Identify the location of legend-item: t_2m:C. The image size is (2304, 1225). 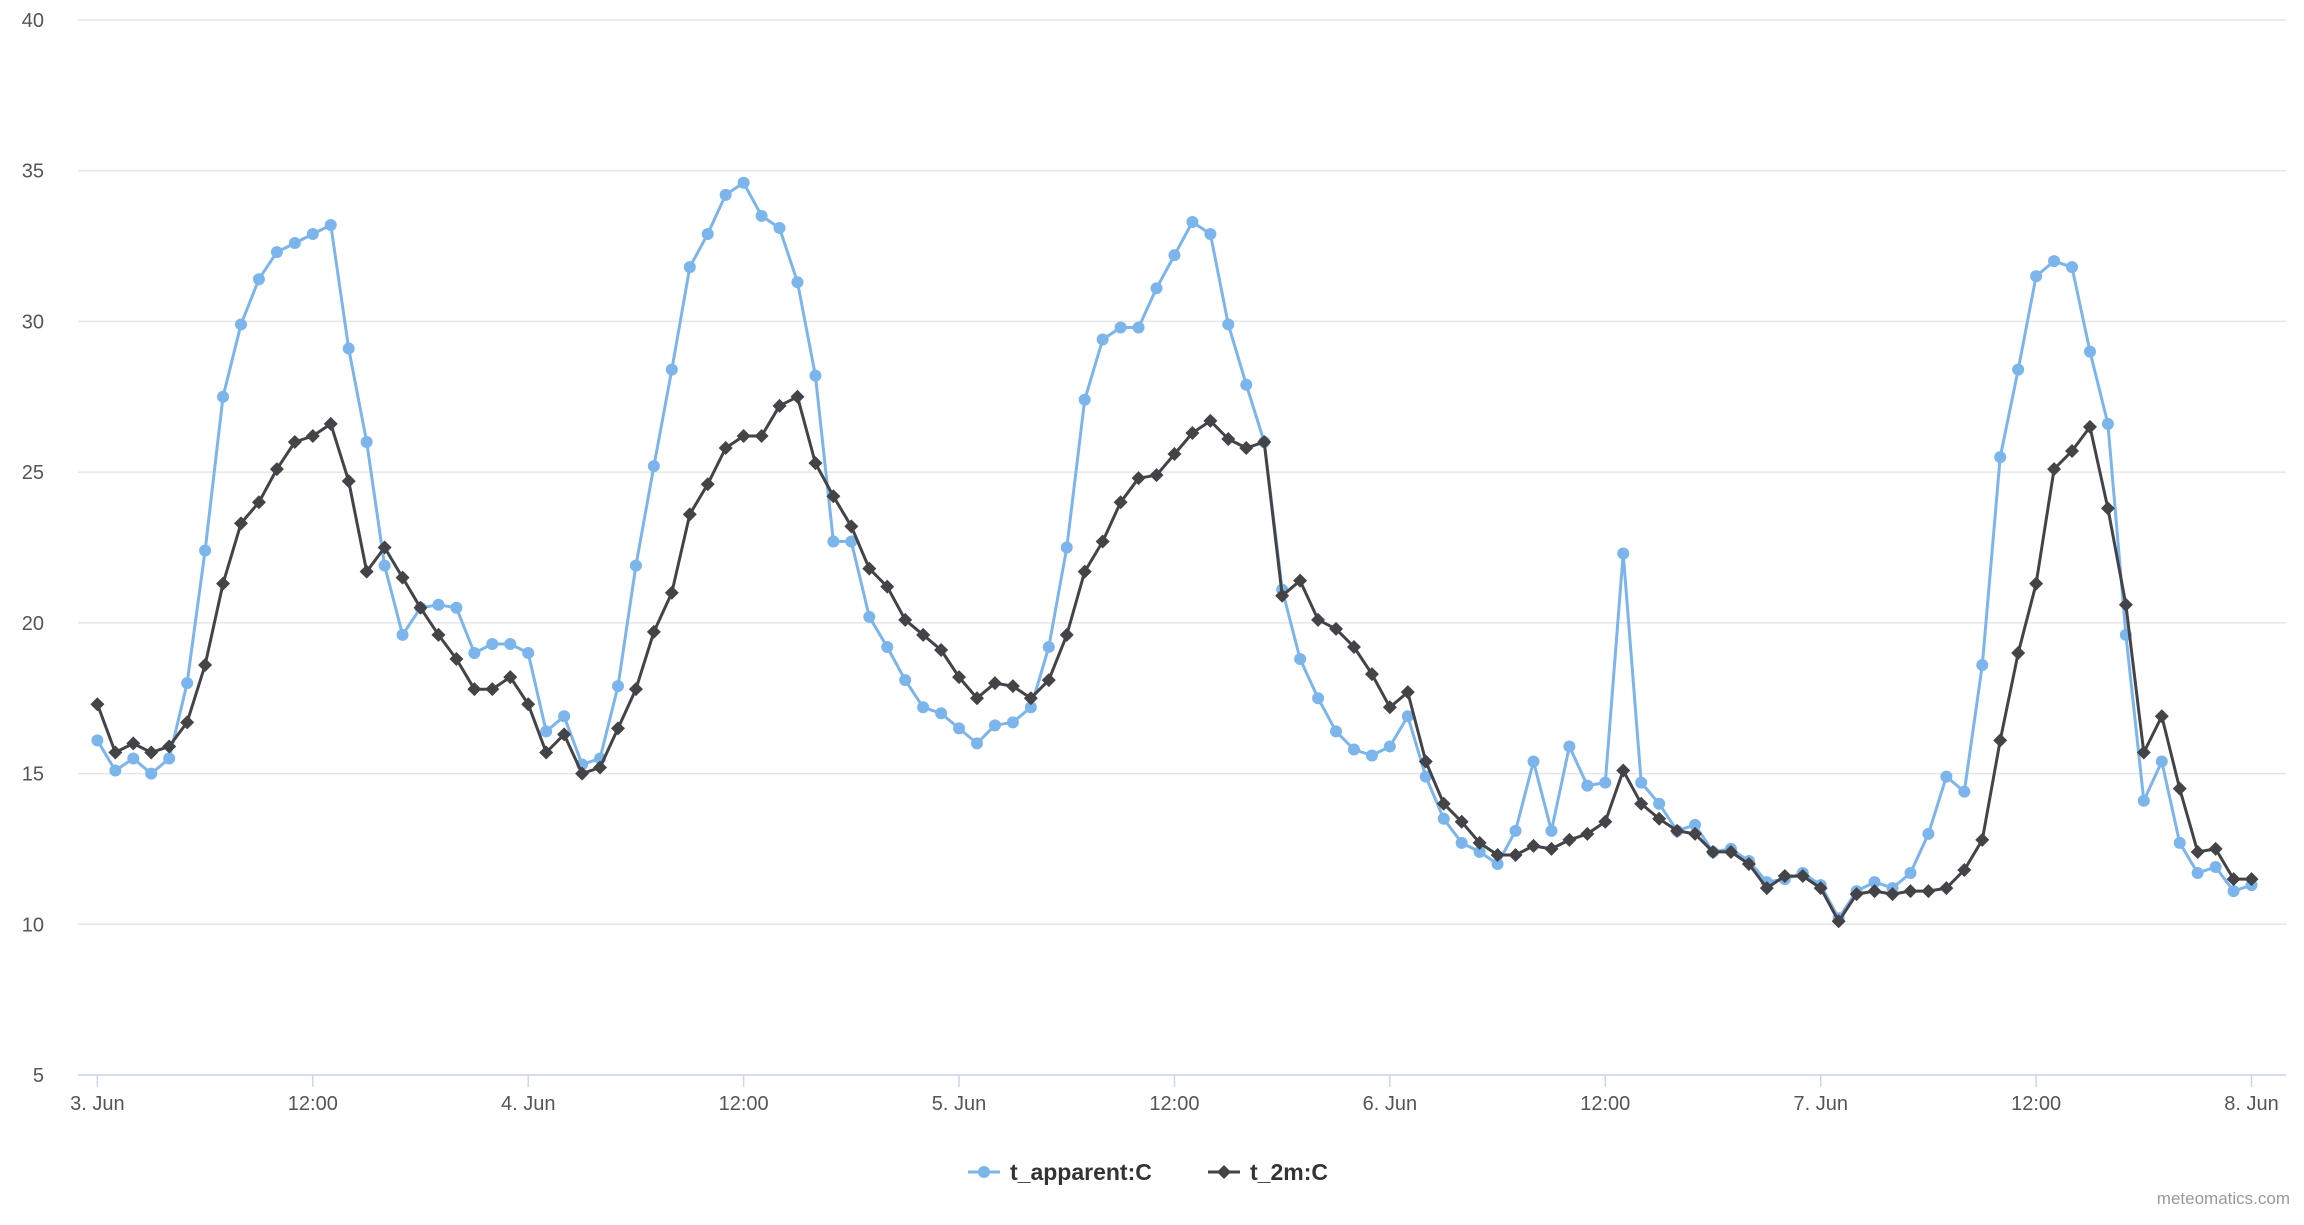
(1268, 1172).